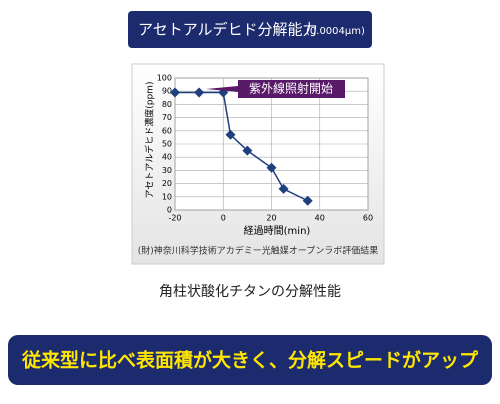  Describe the element at coordinates (228, 30) in the screenshot. I see `chart-title: アセトアルデヒド分解能力` at that location.